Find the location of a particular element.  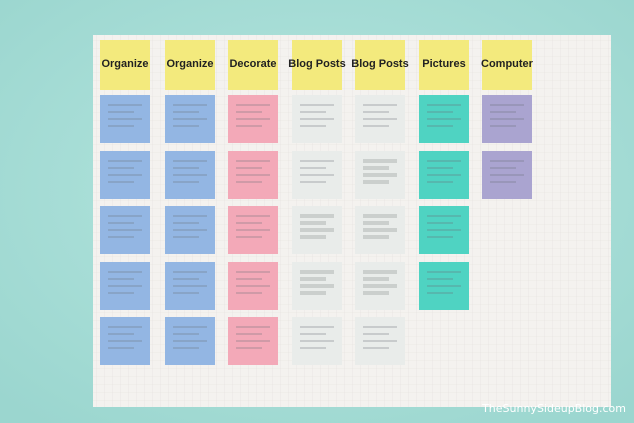

header-label: Pictures is located at coordinates (443, 64).